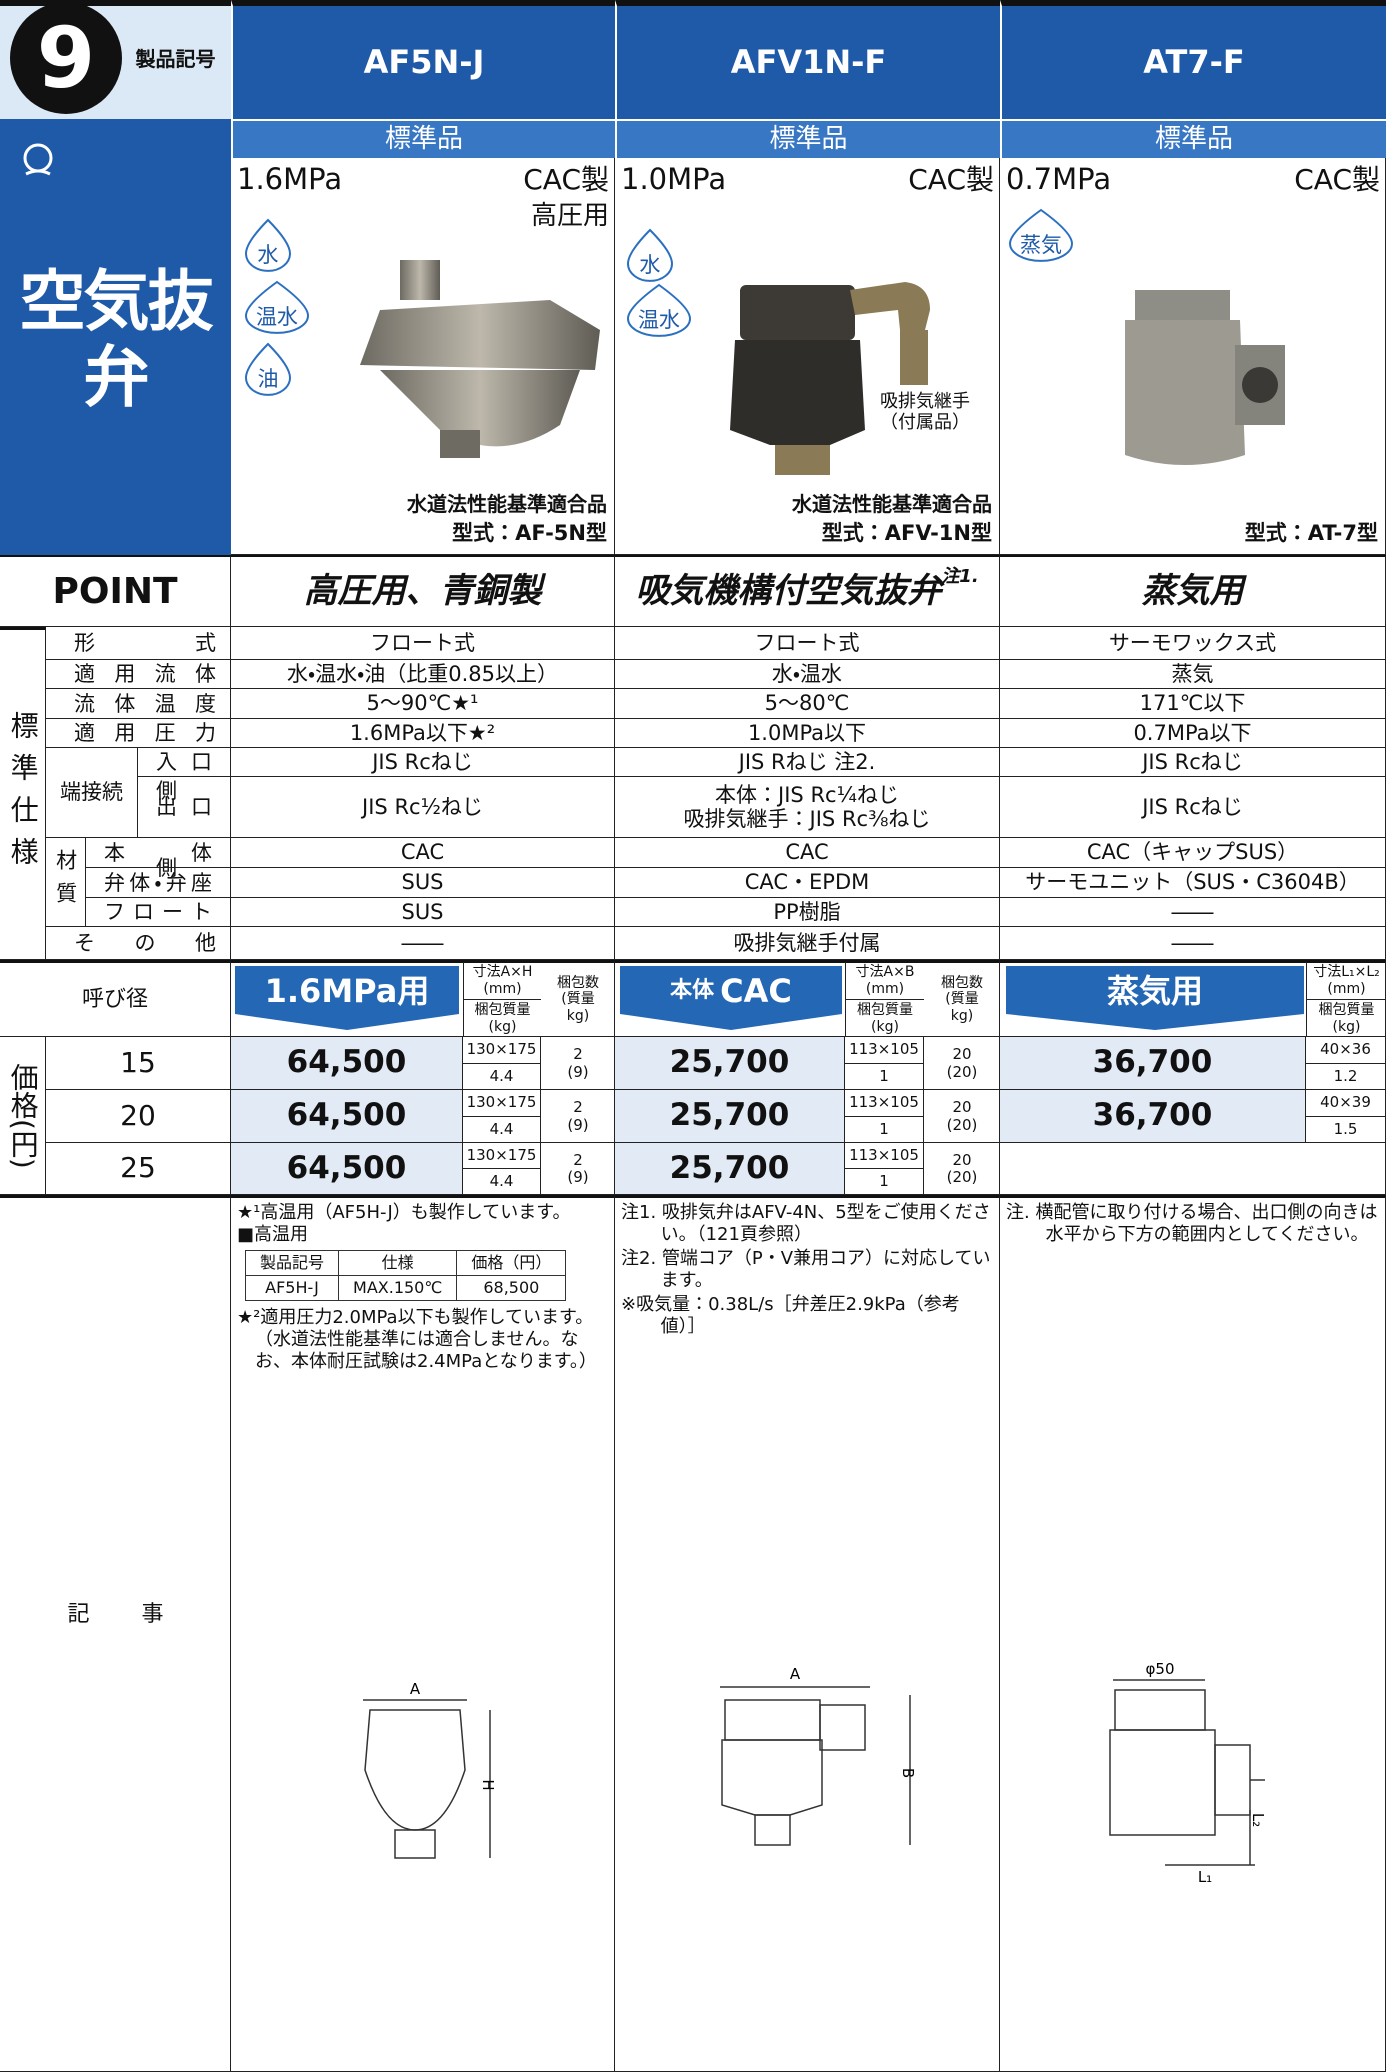  I want to click on spec-value: 171℃以下, so click(1193, 704).